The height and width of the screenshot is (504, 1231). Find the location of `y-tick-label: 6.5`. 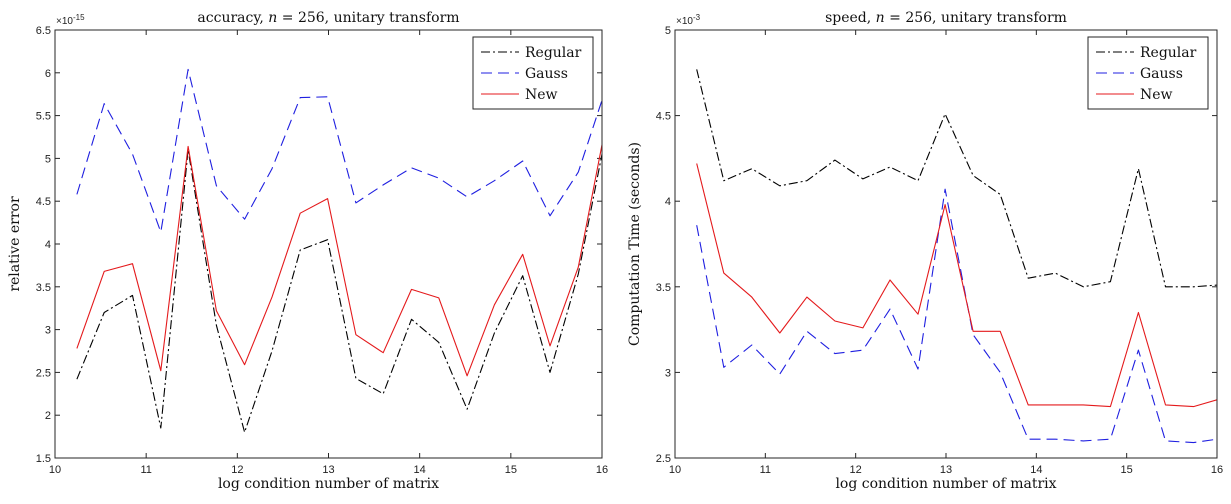

y-tick-label: 6.5 is located at coordinates (43, 31).